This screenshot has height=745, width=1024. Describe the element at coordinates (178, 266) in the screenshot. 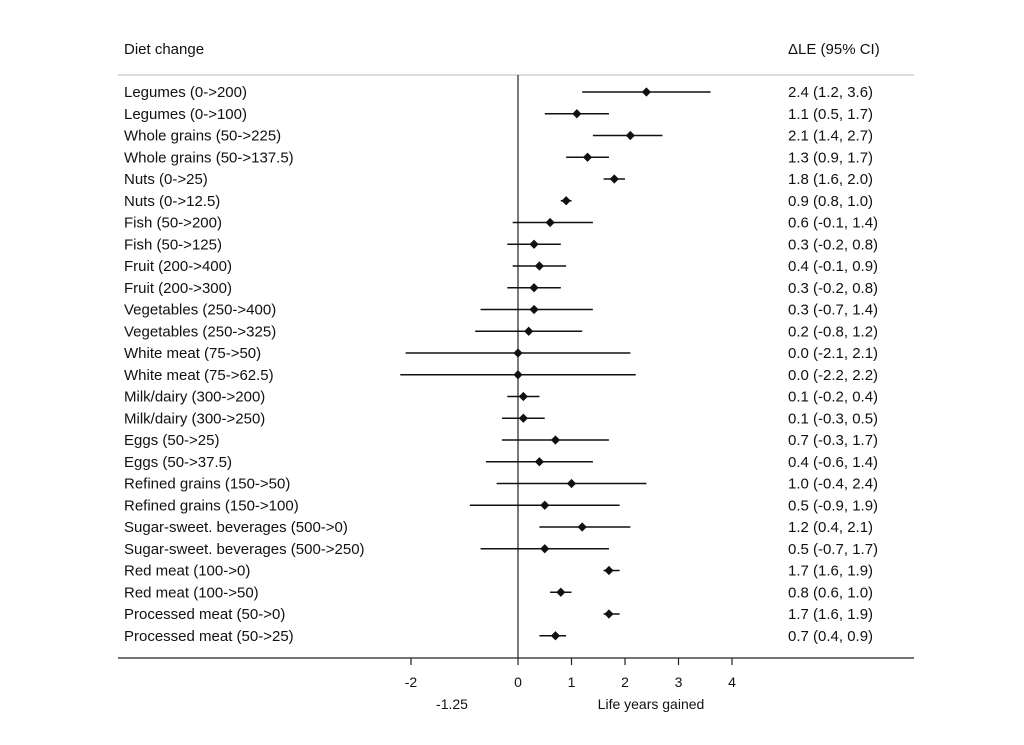

I see `row-label: Fruit (200->400)` at that location.